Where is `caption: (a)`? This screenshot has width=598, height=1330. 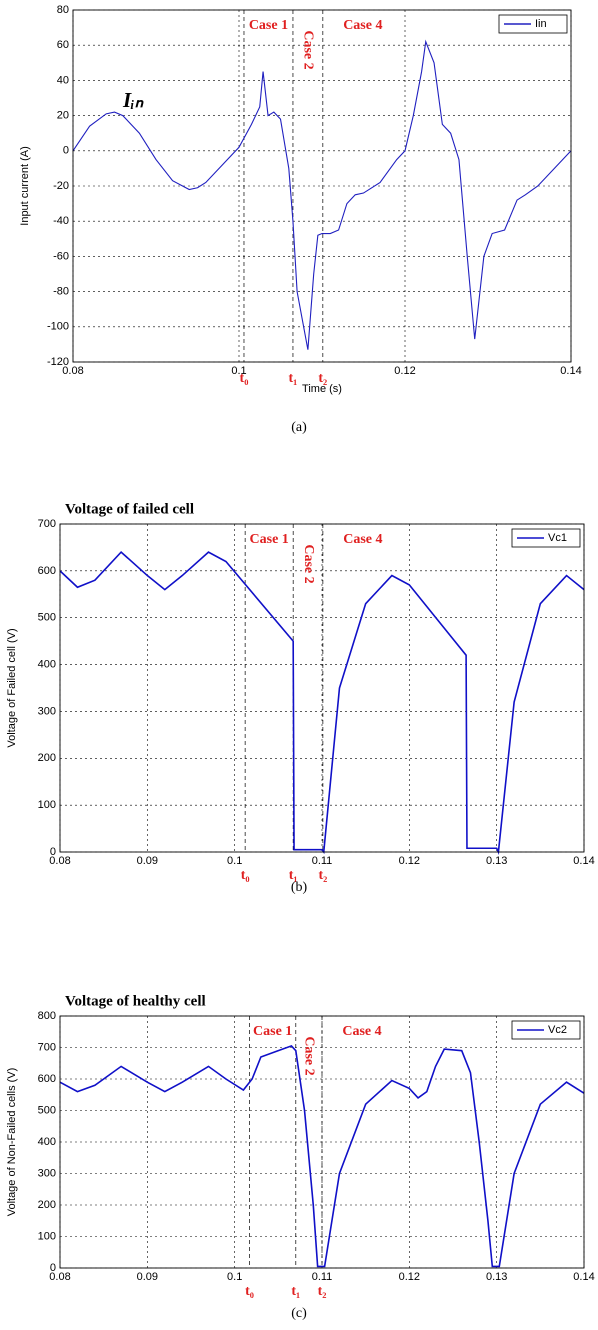 caption: (a) is located at coordinates (299, 427).